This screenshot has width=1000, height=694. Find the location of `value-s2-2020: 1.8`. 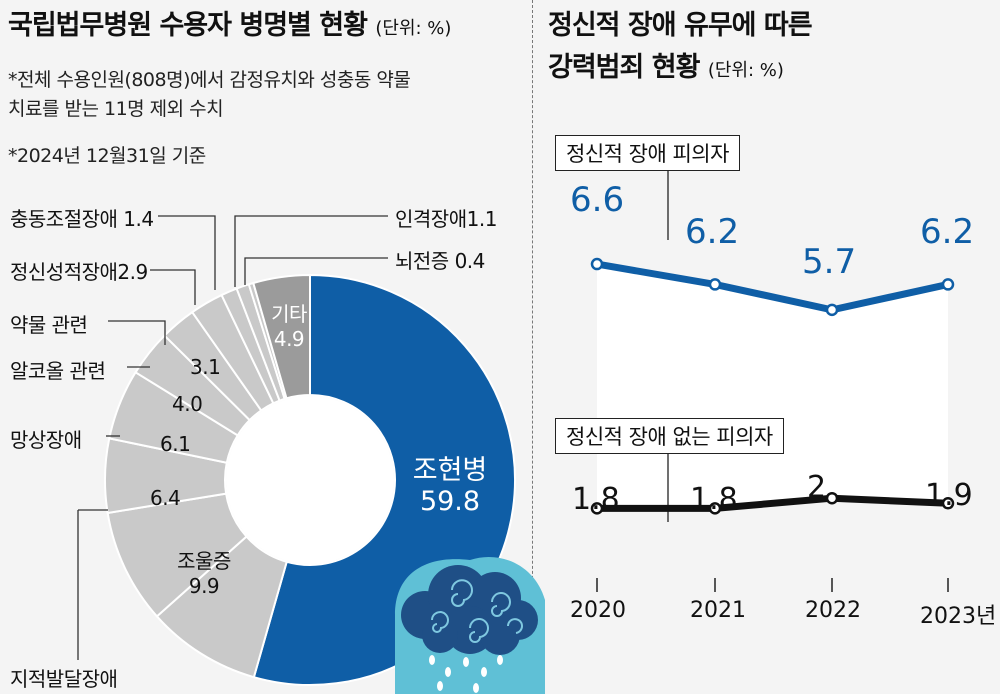

value-s2-2020: 1.8 is located at coordinates (596, 499).